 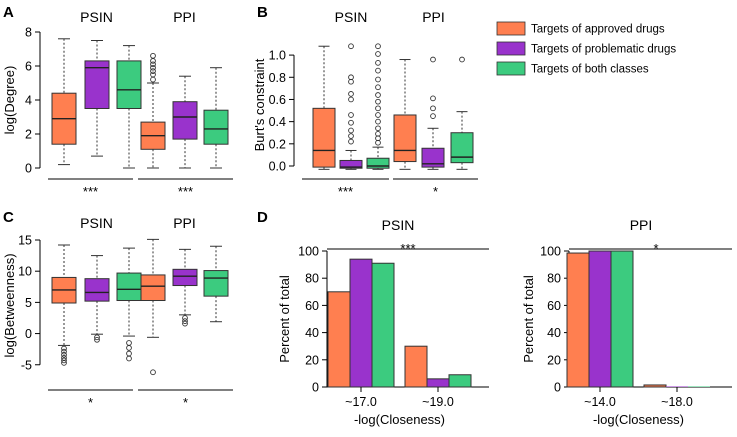 What do you see at coordinates (312, 333) in the screenshot?
I see `panel-d-psin-y-tick-label: 40` at bounding box center [312, 333].